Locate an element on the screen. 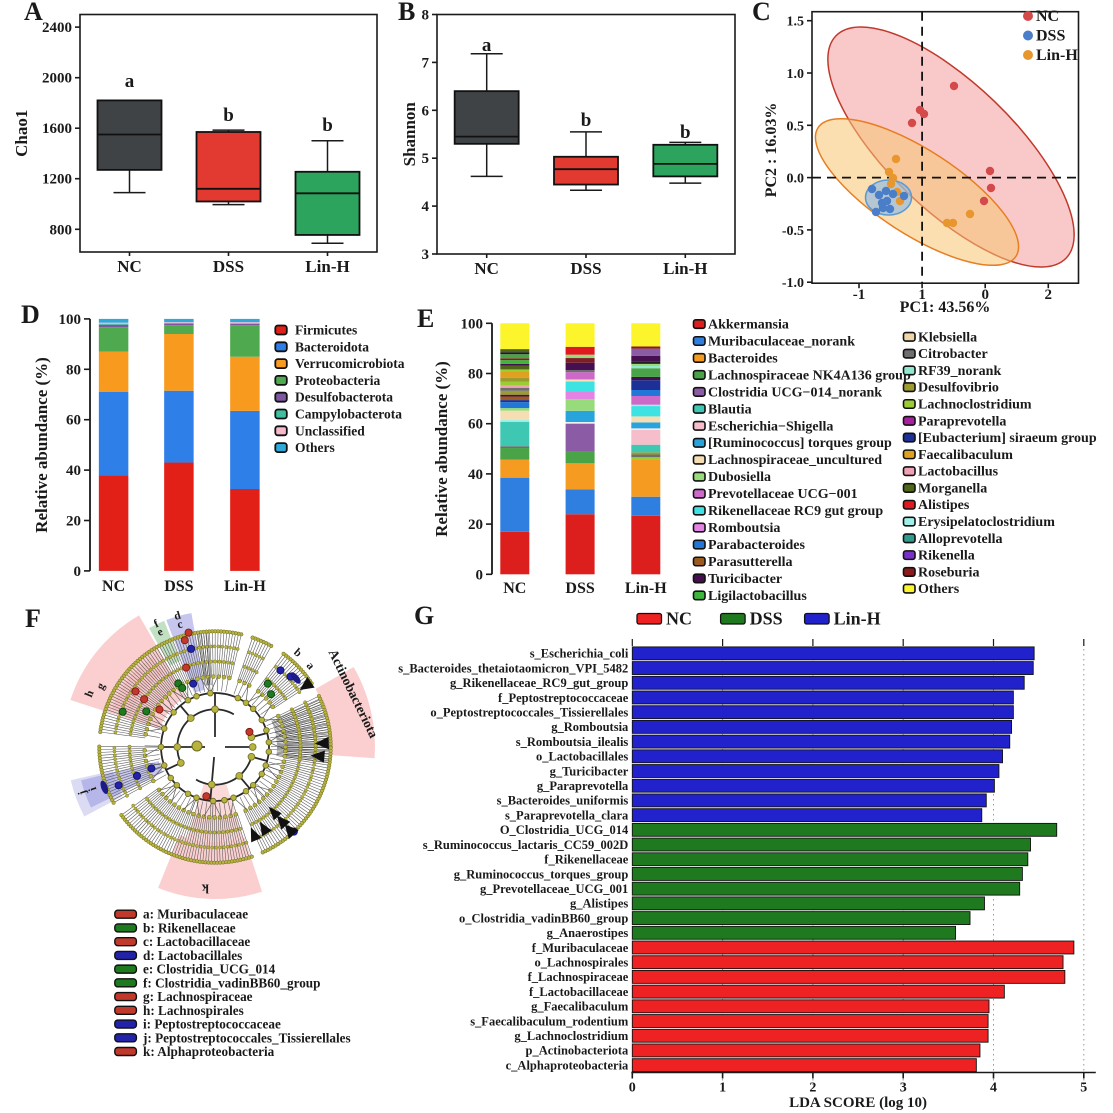 This screenshot has width=1113, height=1113. svg-text: Relative abundance (%) is located at coordinates (441, 449).